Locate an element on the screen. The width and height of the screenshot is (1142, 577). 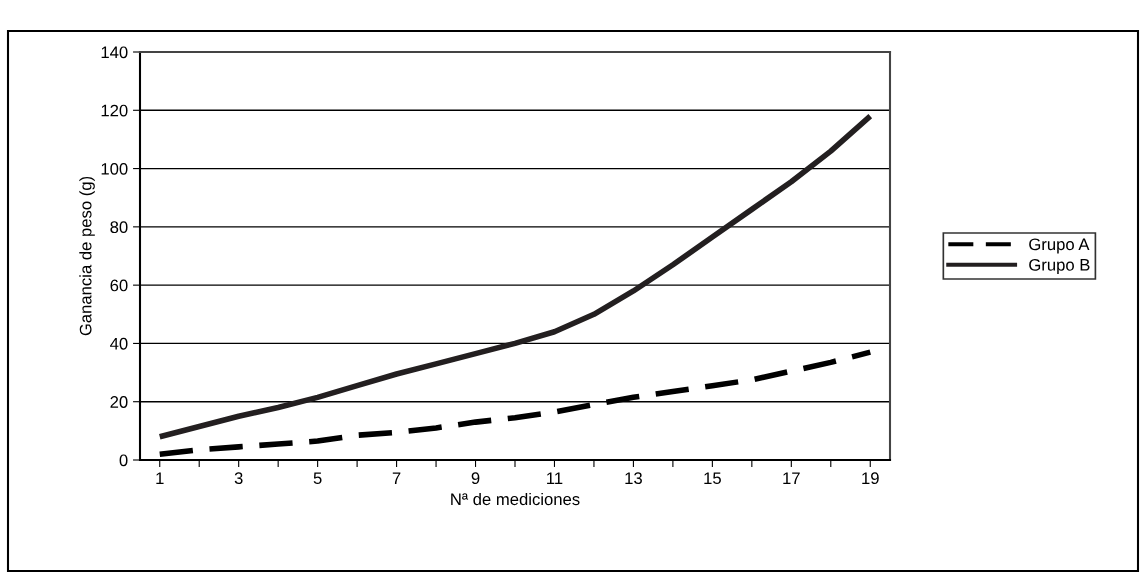
legend-label: Grupo A is located at coordinates (1059, 246).